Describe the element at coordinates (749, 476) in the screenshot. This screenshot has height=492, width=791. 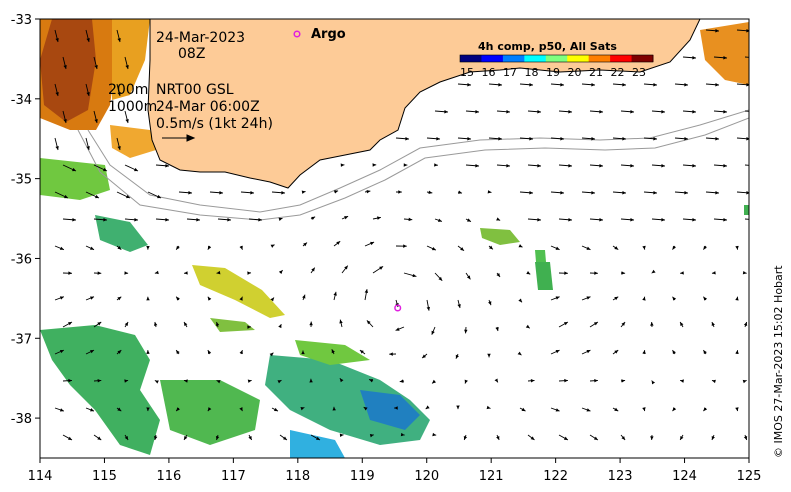
I see `lon-tick-label: 125` at that location.